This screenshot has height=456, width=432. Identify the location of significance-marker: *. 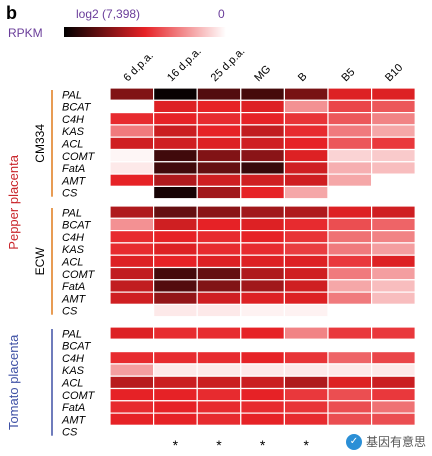
(219, 445).